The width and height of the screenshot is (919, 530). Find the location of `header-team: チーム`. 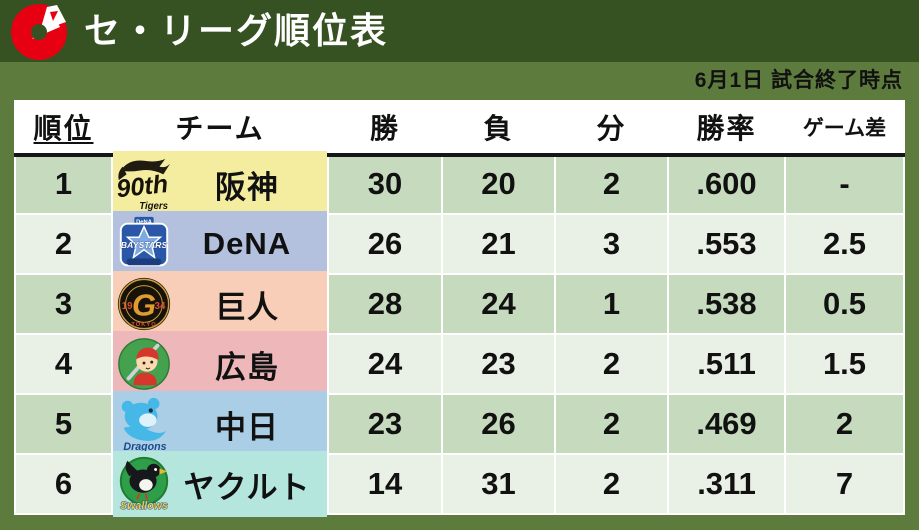

header-team: チーム is located at coordinates (220, 126).